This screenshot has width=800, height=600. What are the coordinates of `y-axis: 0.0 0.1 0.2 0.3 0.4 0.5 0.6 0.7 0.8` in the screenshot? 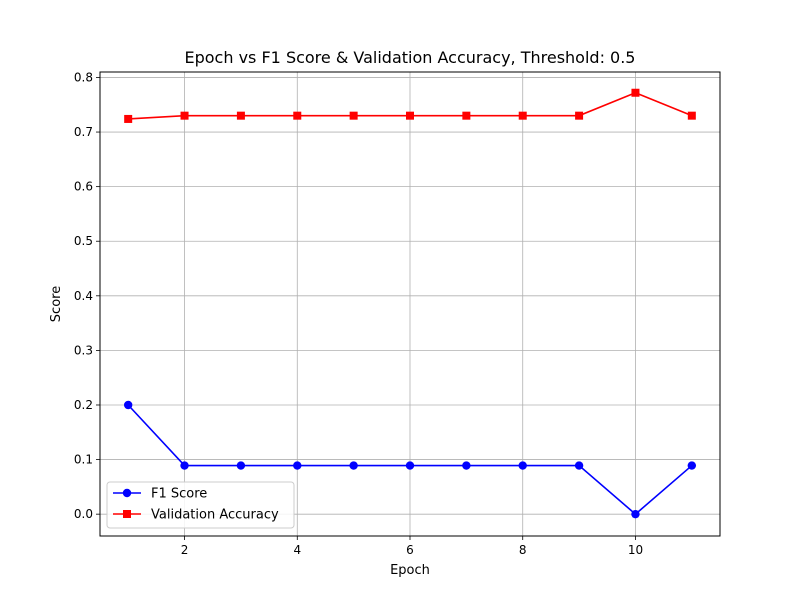 It's located at (87, 295).